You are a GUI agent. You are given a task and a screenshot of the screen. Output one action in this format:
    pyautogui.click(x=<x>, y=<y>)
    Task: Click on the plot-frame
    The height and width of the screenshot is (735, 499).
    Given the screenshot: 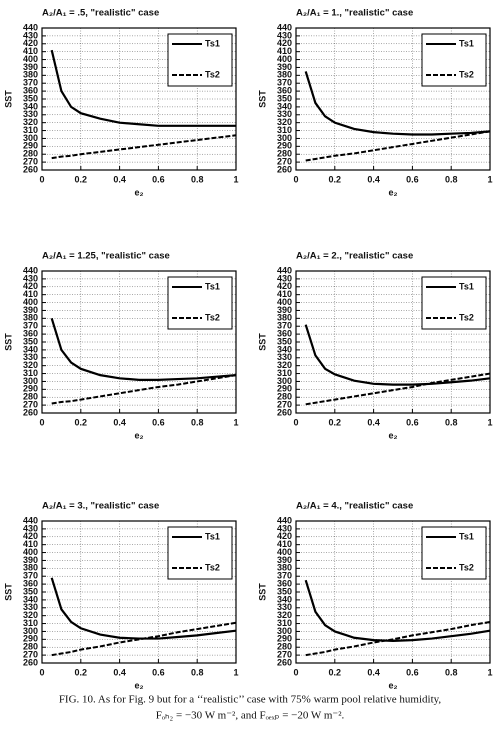 What is the action you would take?
    pyautogui.click(x=139, y=592)
    